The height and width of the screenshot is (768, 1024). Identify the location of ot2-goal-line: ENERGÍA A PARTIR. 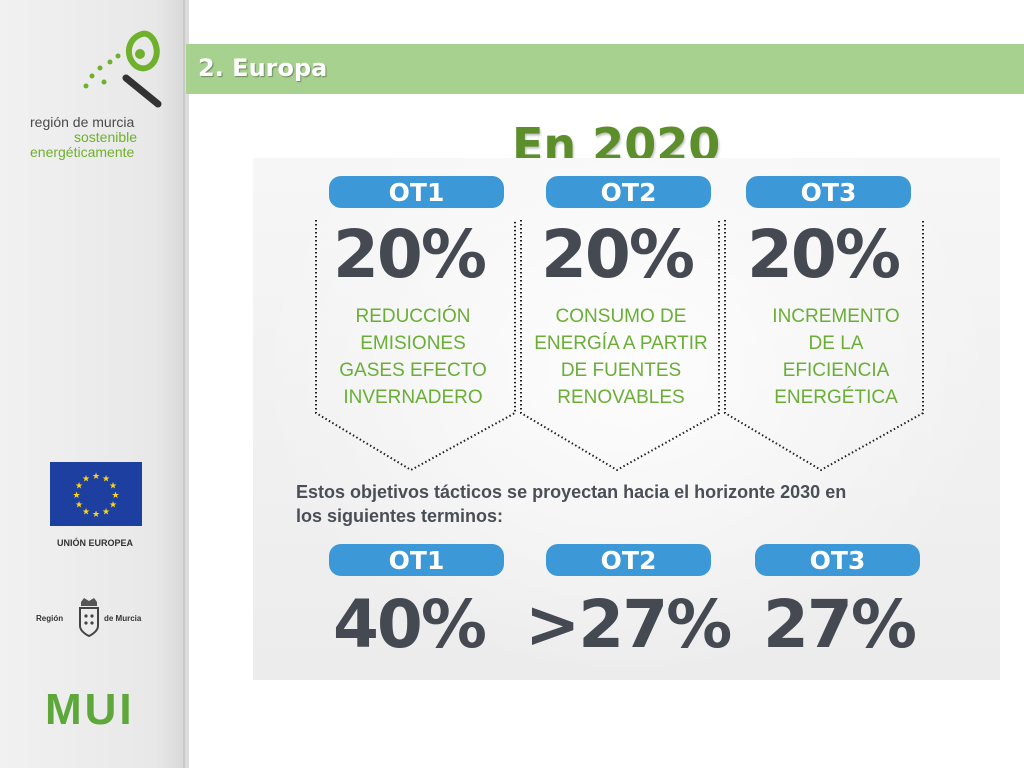
(621, 343).